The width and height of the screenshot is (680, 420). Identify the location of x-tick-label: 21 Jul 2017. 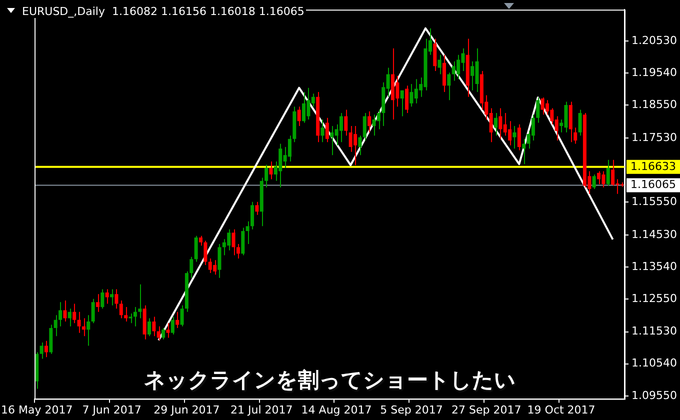
(261, 409).